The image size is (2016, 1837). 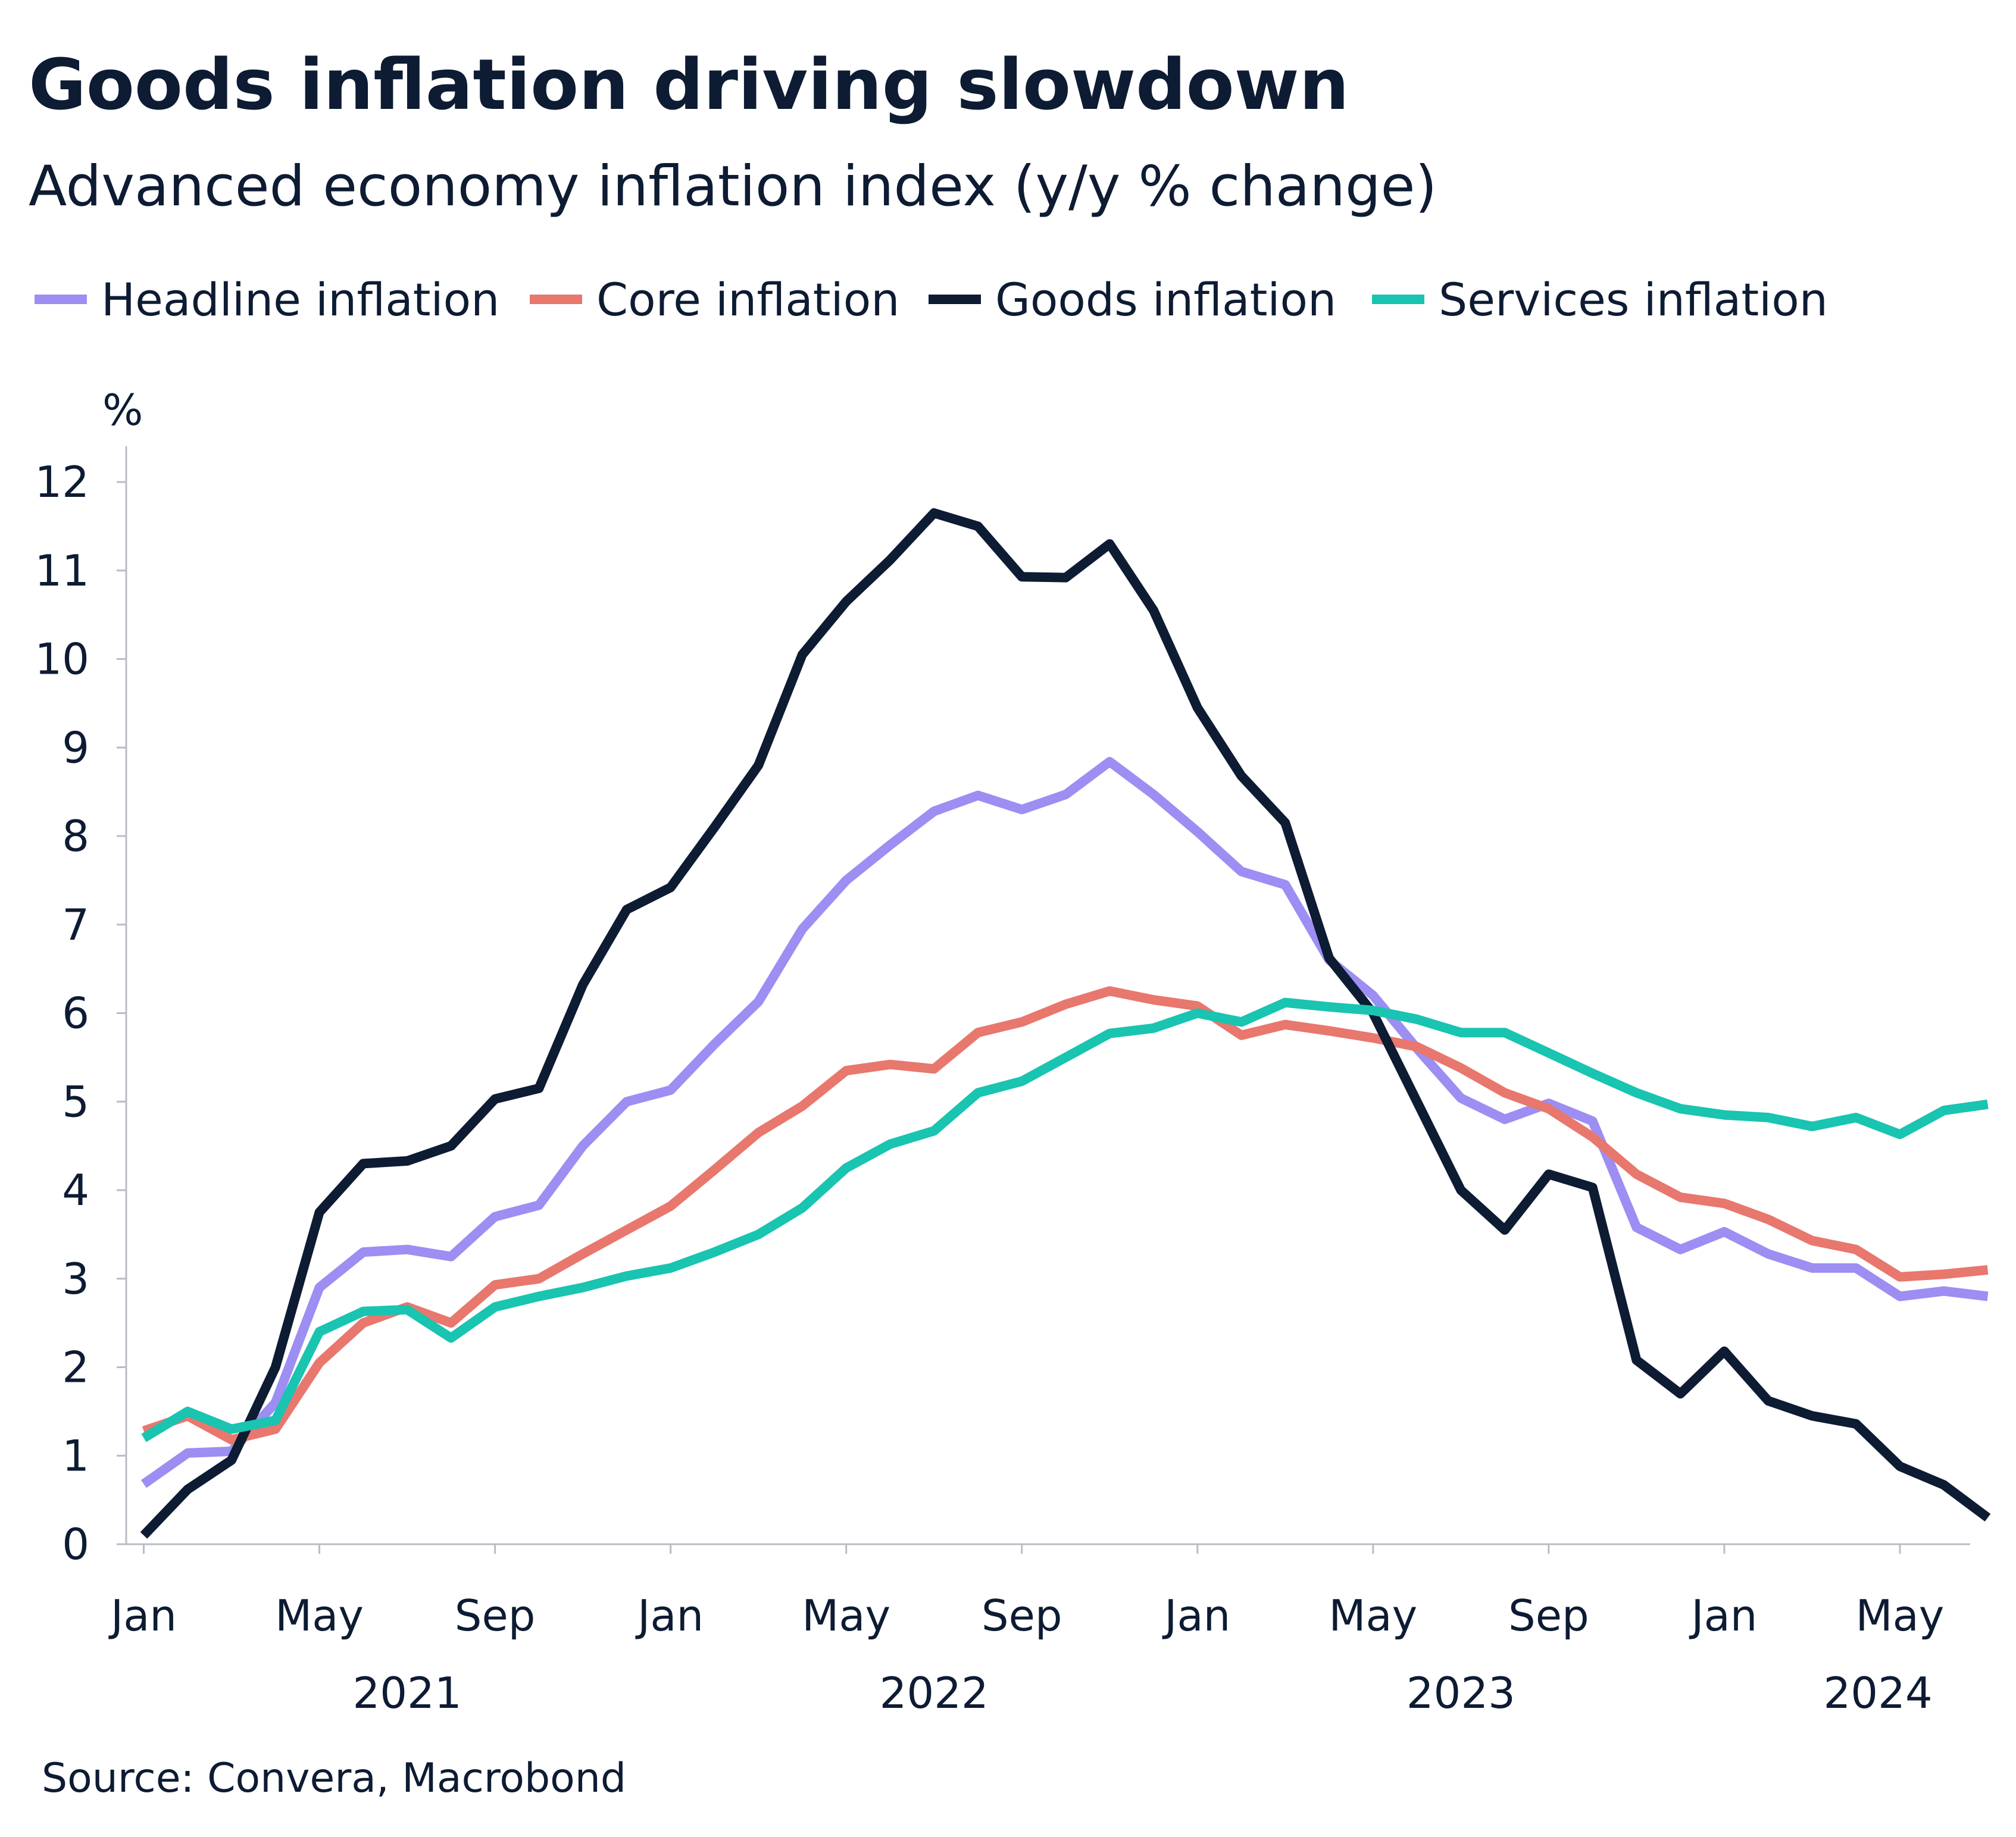 I want to click on y-tick-label-2: 2, so click(x=75, y=1367).